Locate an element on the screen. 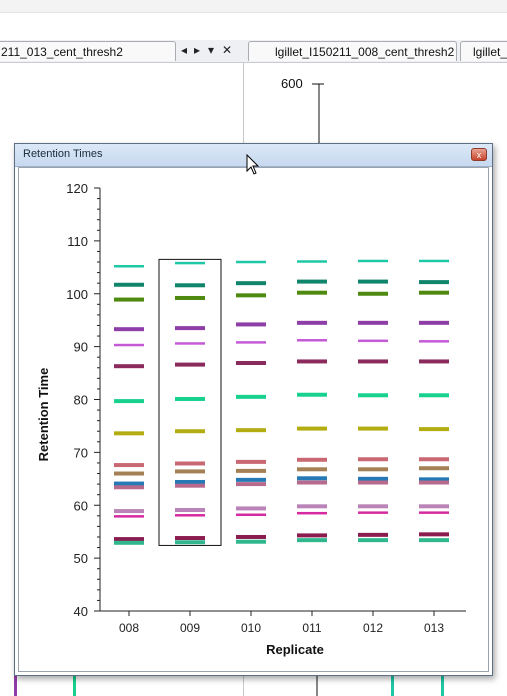  close-icon: x is located at coordinates (479, 155).